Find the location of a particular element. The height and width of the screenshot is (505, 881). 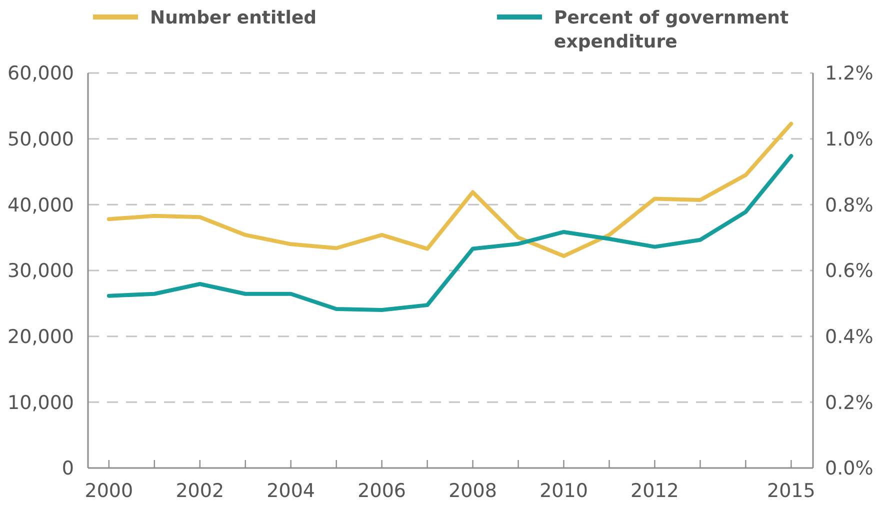

x-tick-label: 2012 is located at coordinates (654, 491).